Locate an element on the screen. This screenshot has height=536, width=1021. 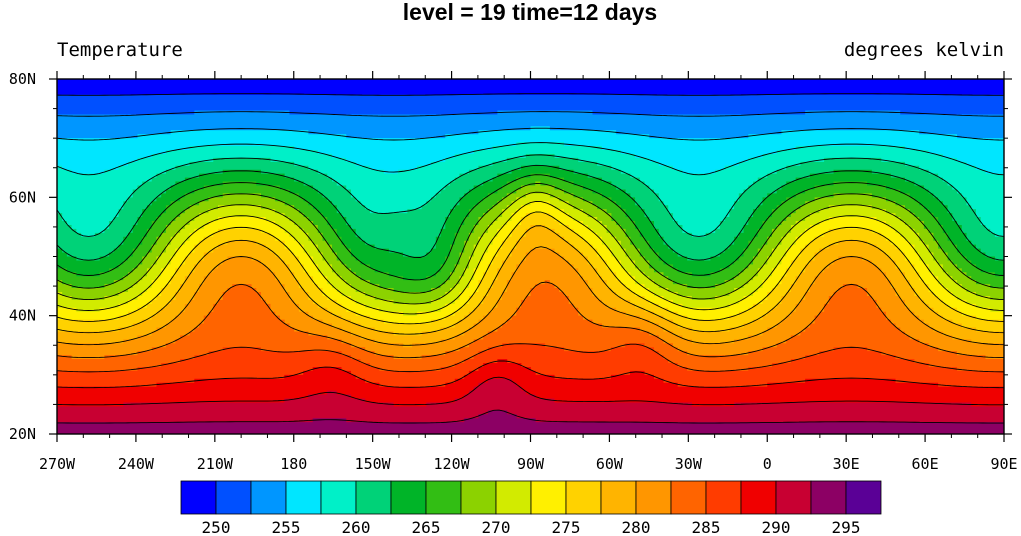
x-tick-label: 180 is located at coordinates (293, 464).